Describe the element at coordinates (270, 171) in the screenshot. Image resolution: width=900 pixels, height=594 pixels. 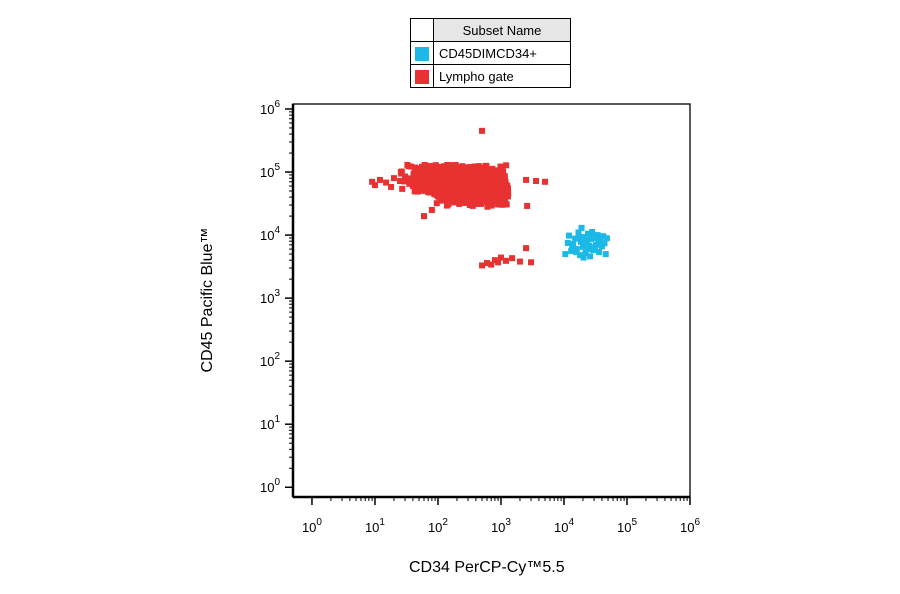
I see `y-tick-label: 10⁵` at that location.